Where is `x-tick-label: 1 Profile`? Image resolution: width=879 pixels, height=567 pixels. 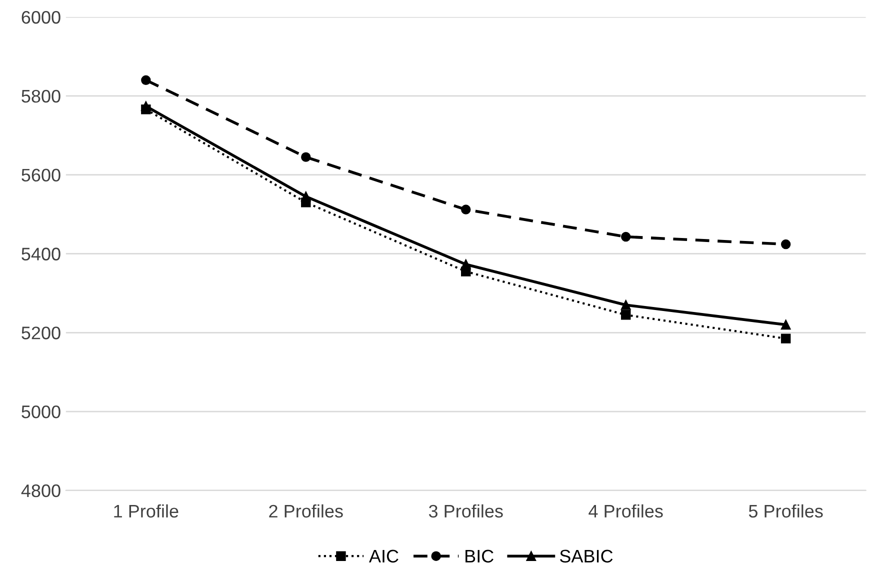 x-tick-label: 1 Profile is located at coordinates (146, 511).